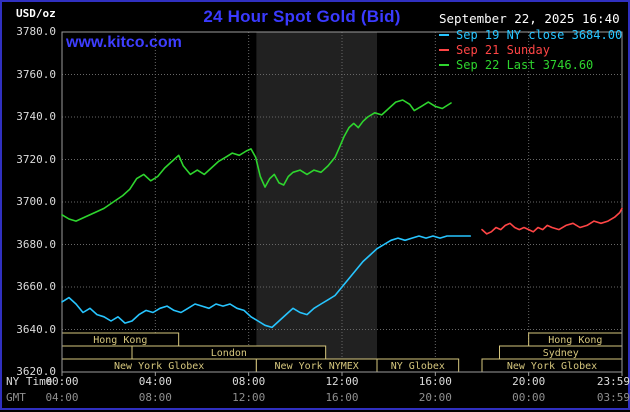  Describe the element at coordinates (342, 381) in the screenshot. I see `x-axis-tick-label-ny: 12:00` at that location.